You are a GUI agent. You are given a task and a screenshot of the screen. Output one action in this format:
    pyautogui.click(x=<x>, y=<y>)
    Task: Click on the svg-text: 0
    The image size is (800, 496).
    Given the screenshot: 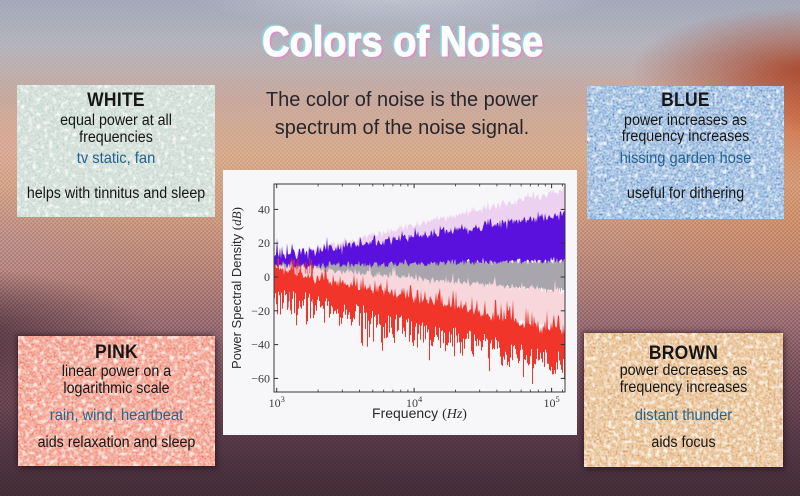 What is the action you would take?
    pyautogui.click(x=267, y=277)
    